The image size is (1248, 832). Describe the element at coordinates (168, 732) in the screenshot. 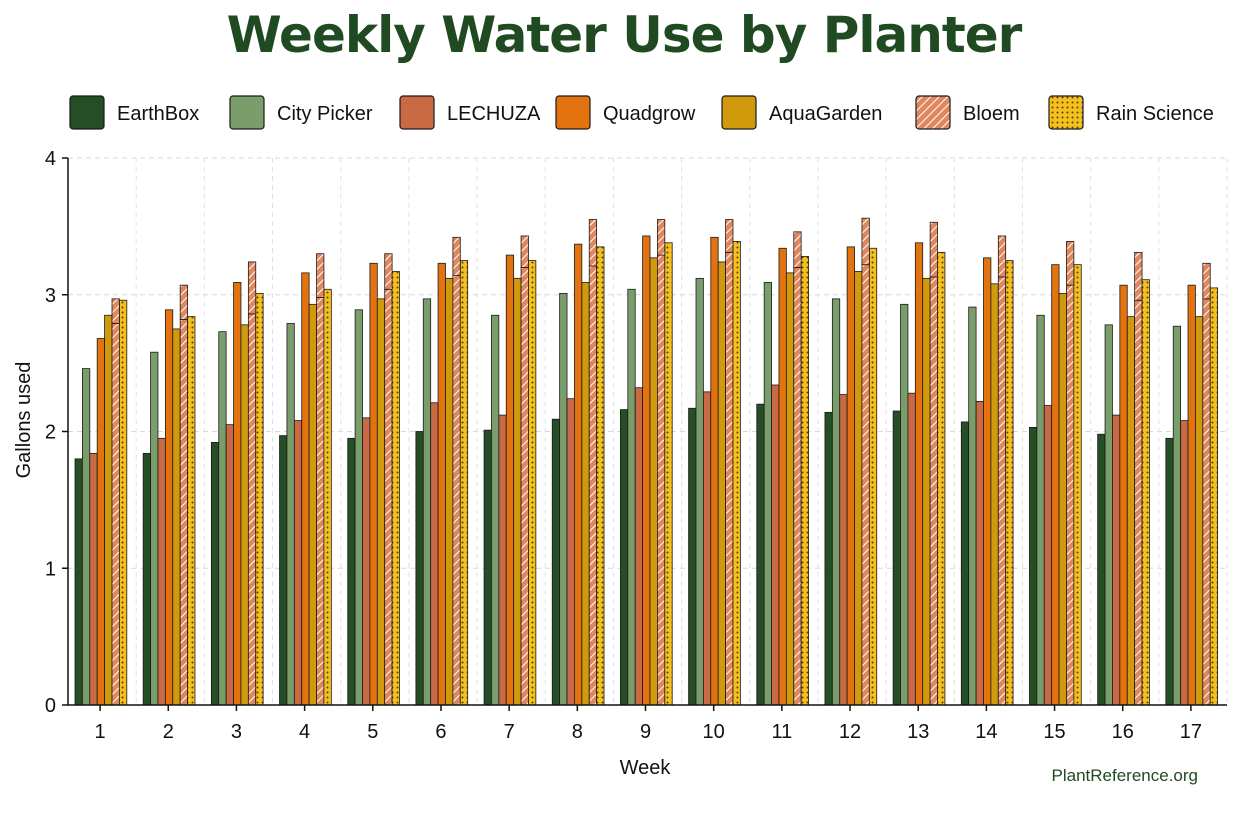

I see `x-tick-label: 2` at that location.